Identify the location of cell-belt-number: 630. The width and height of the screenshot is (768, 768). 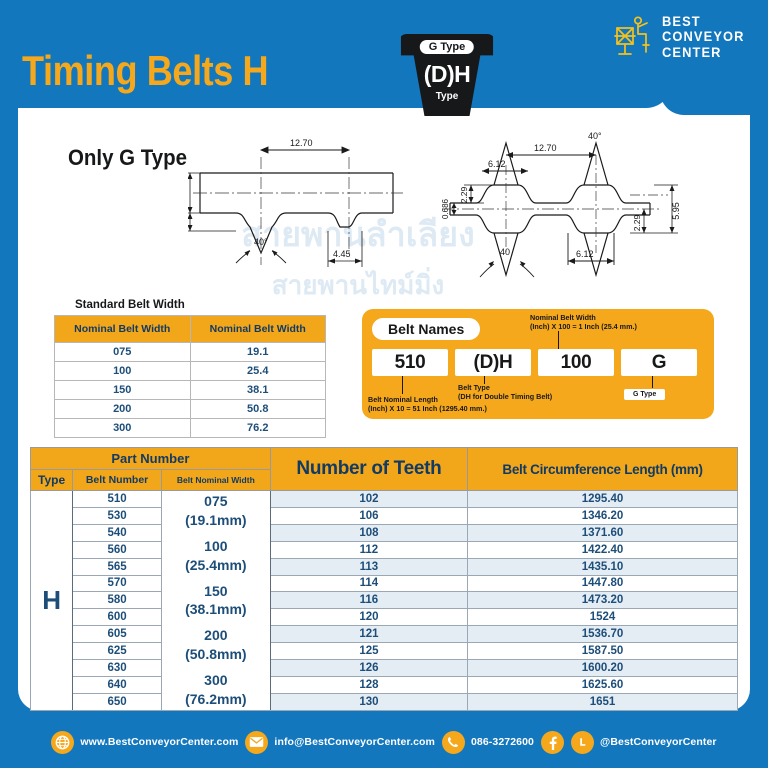
(117, 668).